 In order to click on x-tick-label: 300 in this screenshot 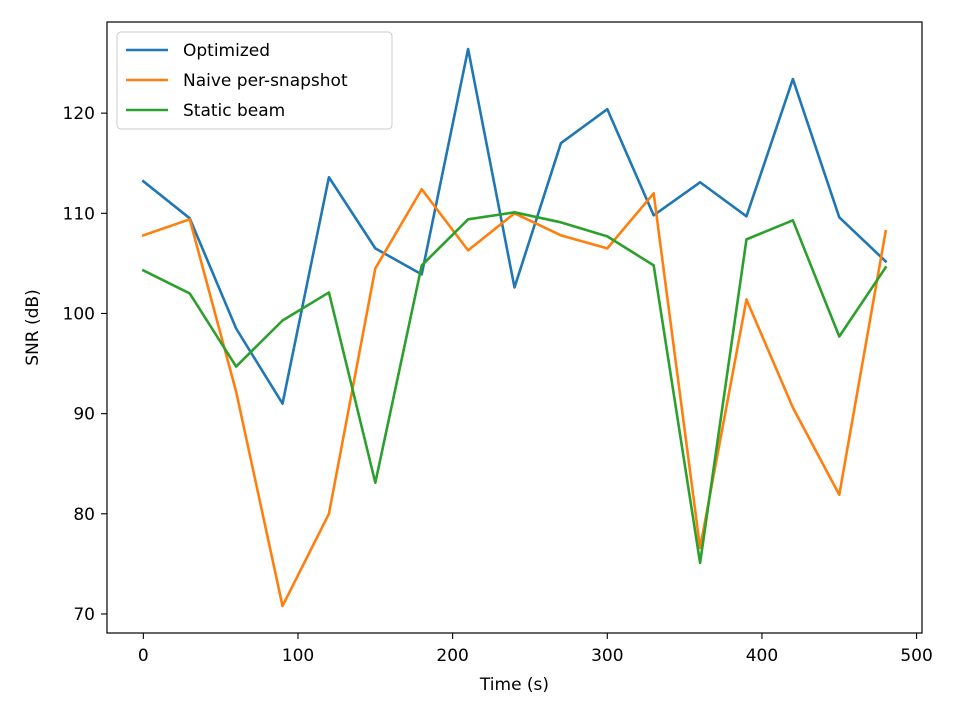, I will do `click(607, 656)`.